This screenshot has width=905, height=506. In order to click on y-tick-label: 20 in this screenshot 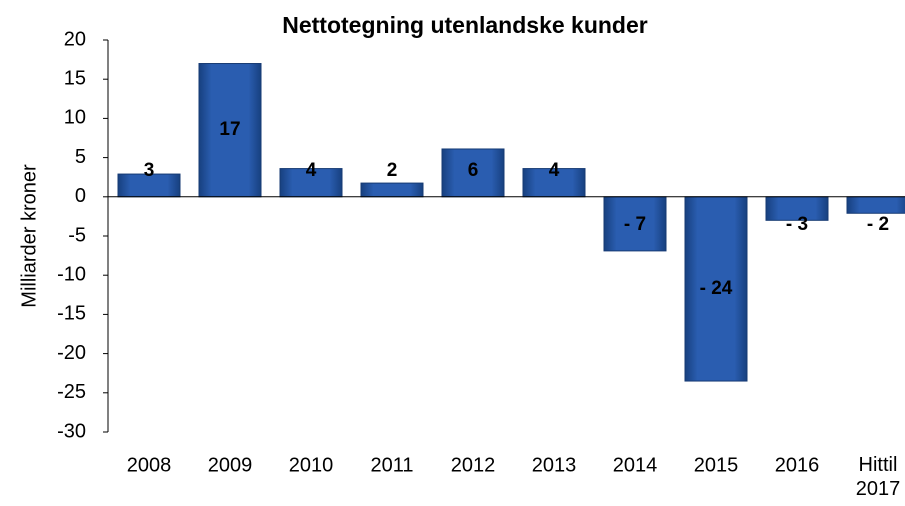, I will do `click(75, 39)`.